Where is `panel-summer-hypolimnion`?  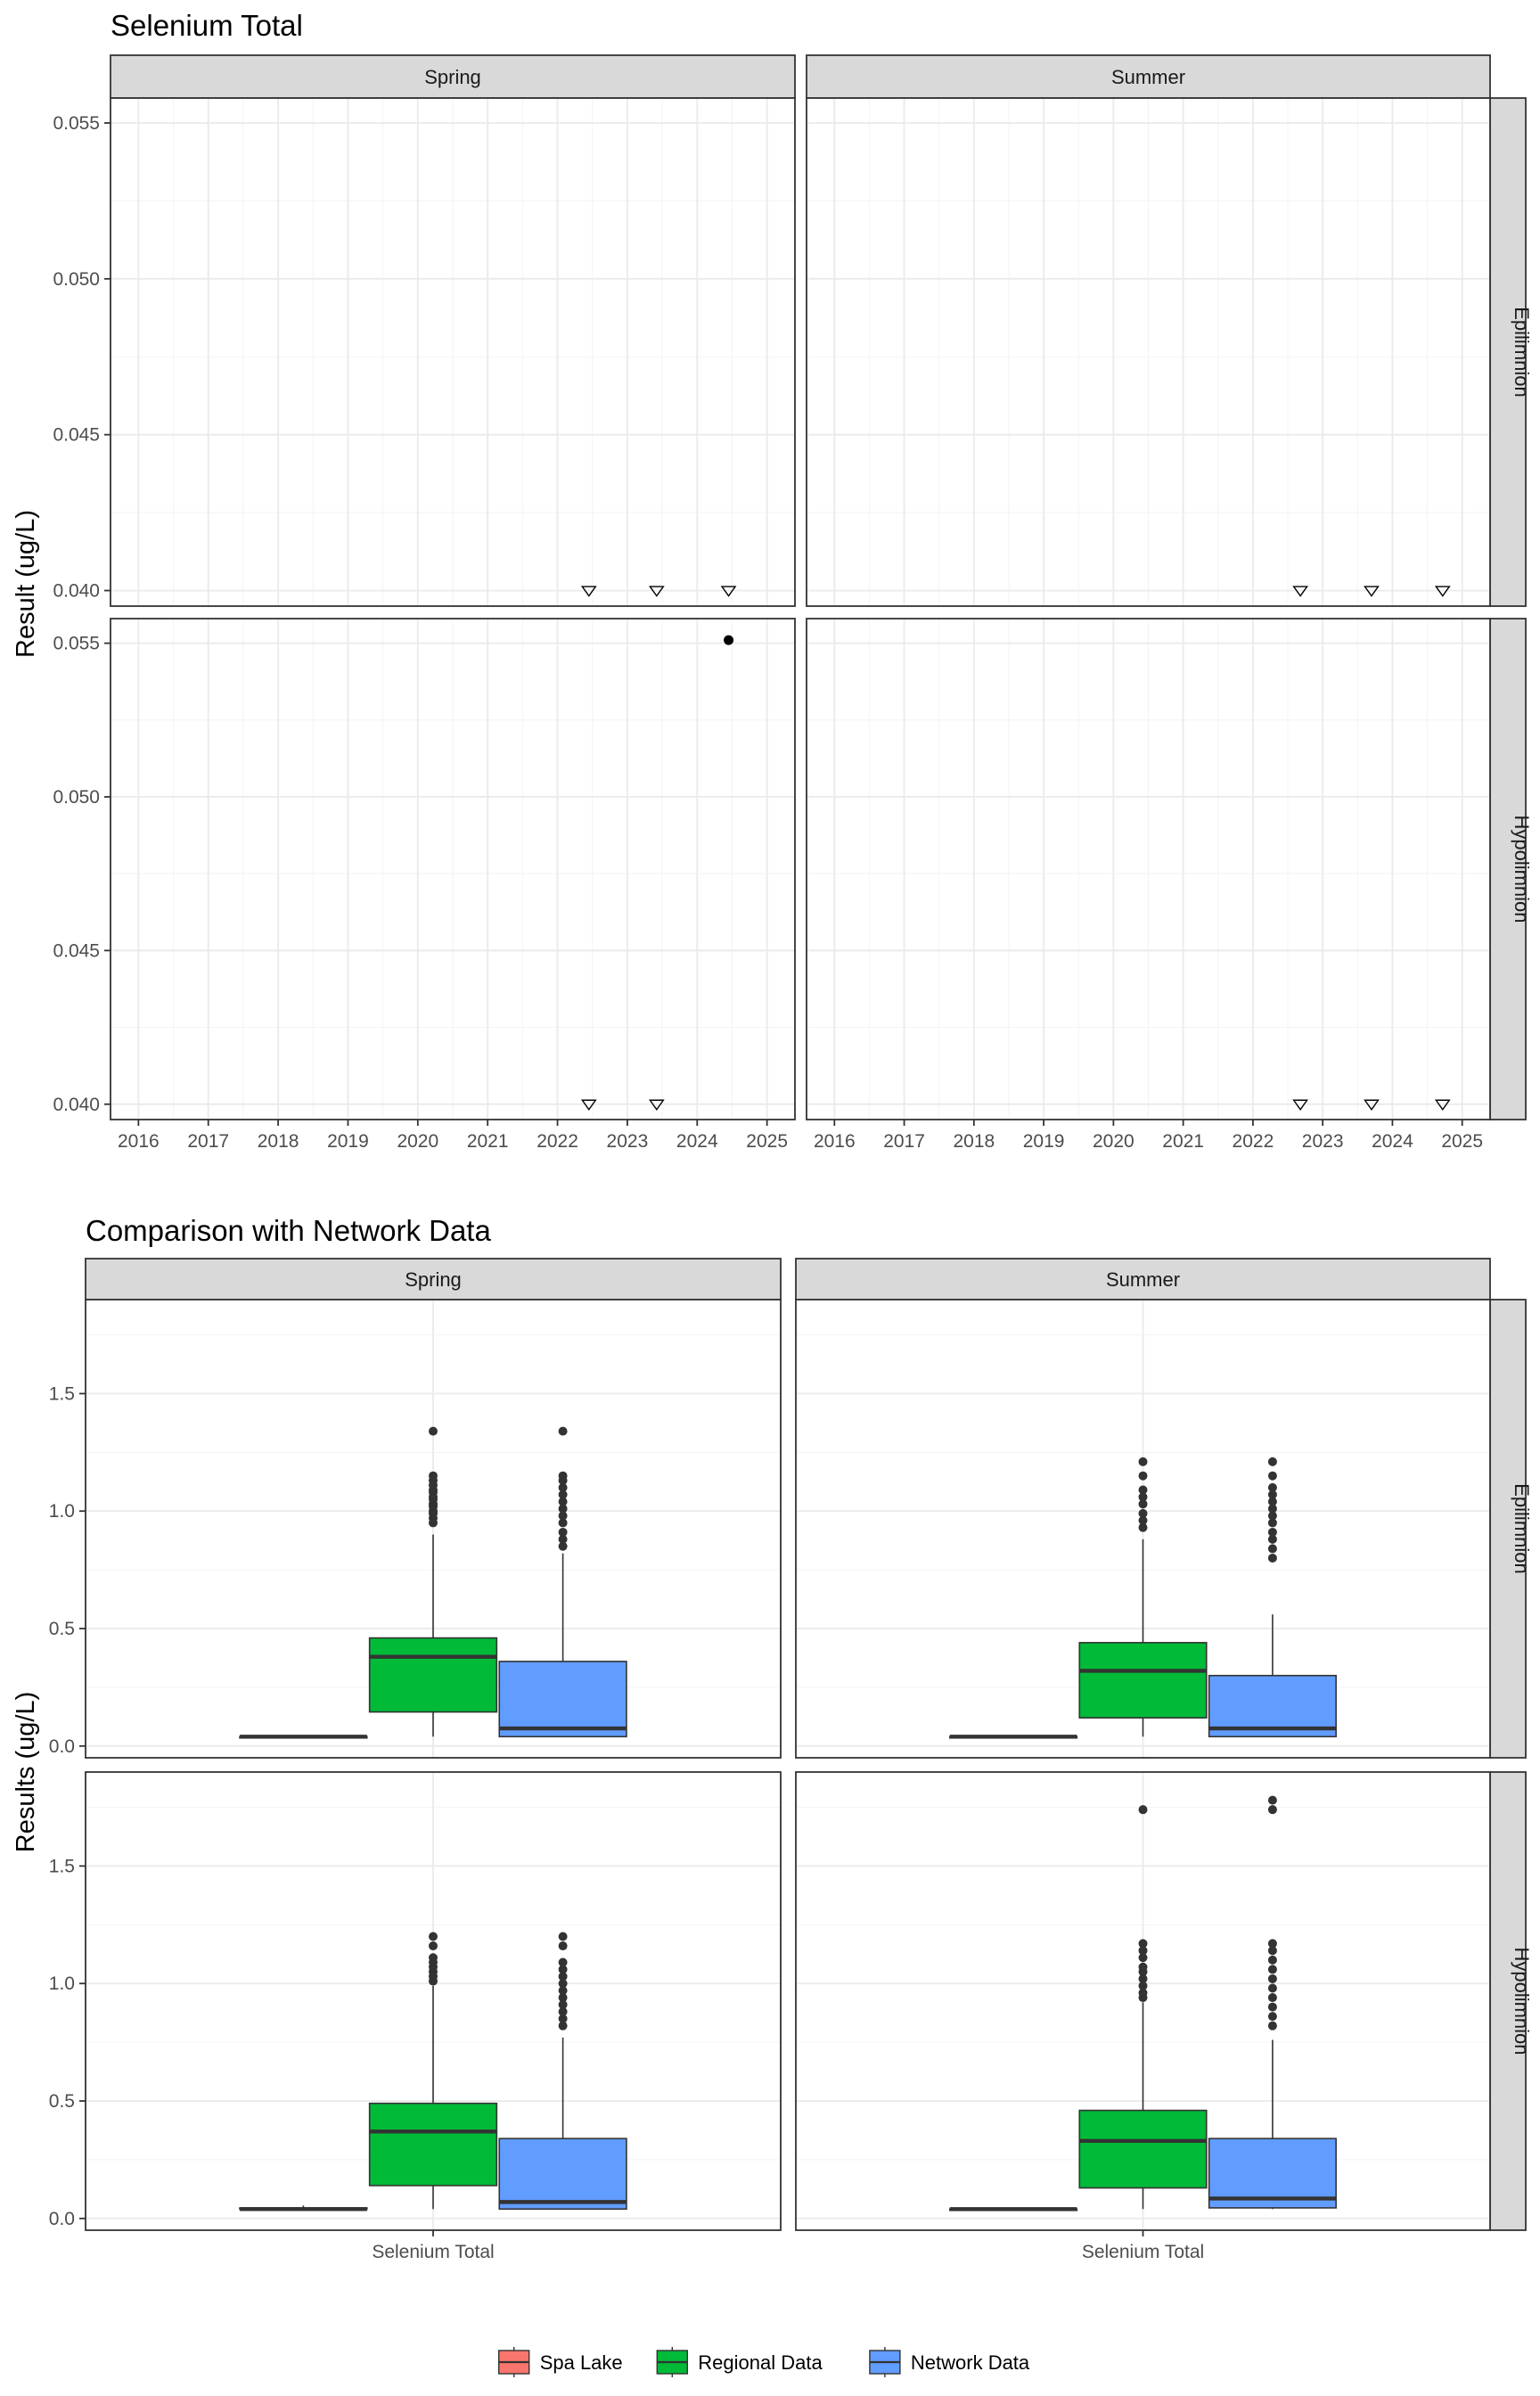 panel-summer-hypolimnion is located at coordinates (1143, 2001).